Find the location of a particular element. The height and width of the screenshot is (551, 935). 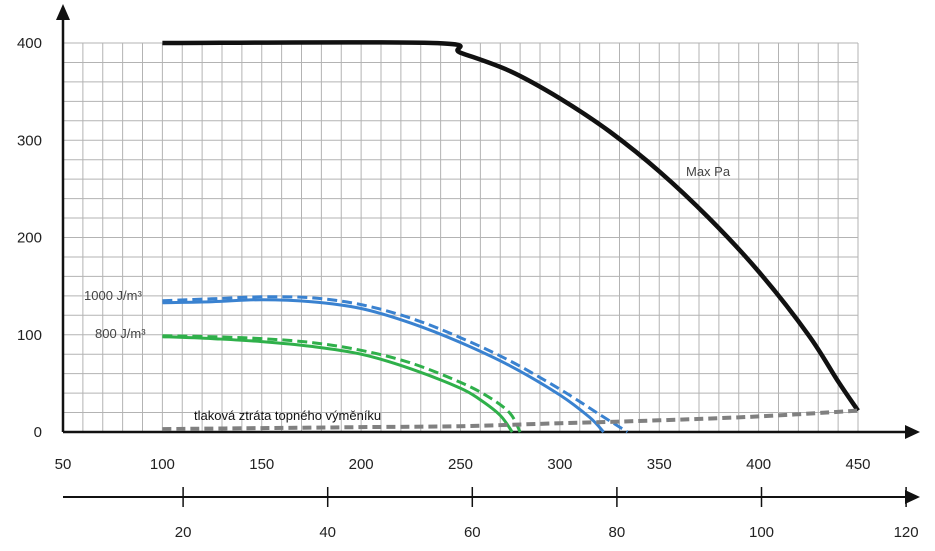

y-tick-label: 100 is located at coordinates (29, 335).